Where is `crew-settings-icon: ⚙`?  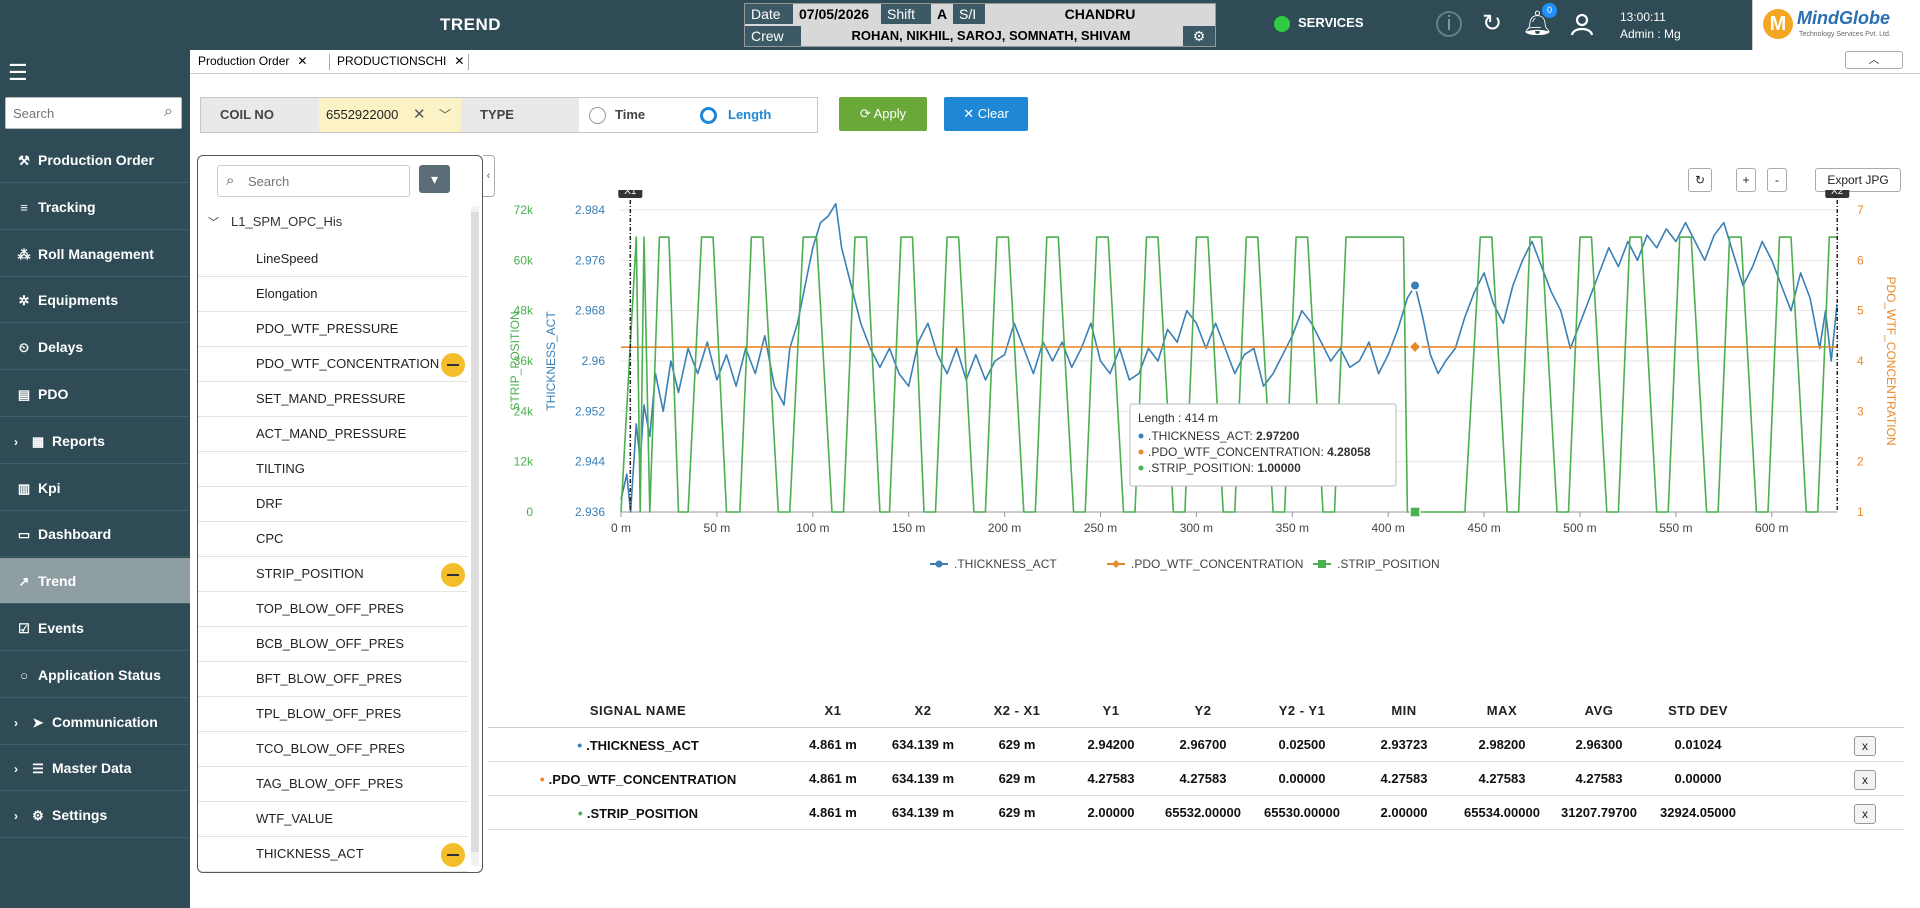
crew-settings-icon: ⚙ is located at coordinates (1199, 36).